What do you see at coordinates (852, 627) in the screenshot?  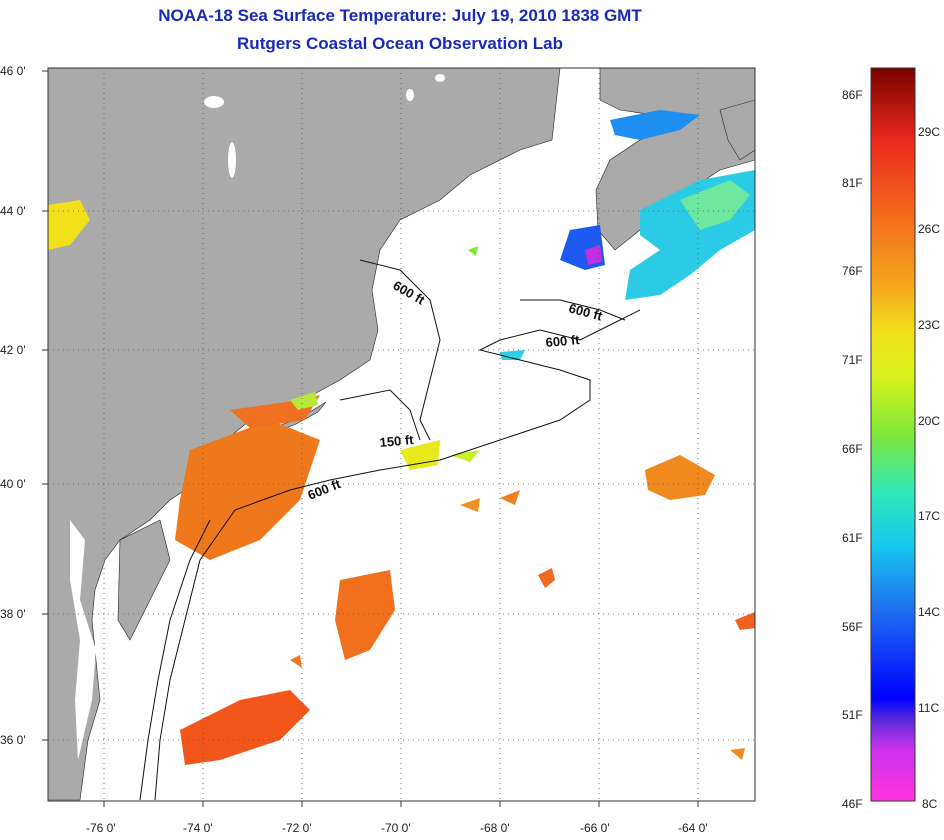 I see `colorbar-f-label: 56F` at bounding box center [852, 627].